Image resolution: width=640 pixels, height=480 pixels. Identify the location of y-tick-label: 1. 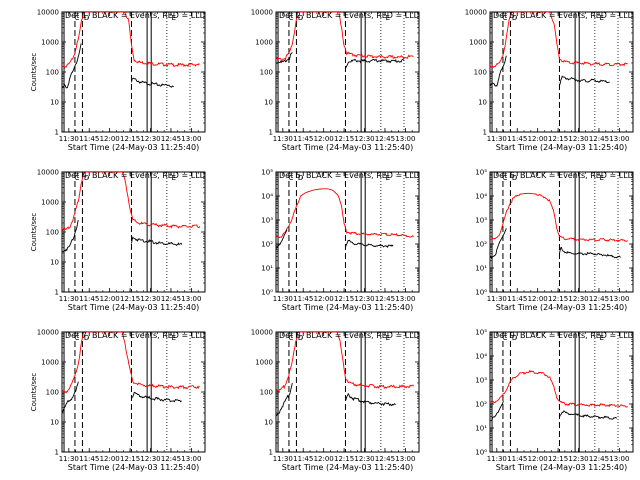
(485, 133).